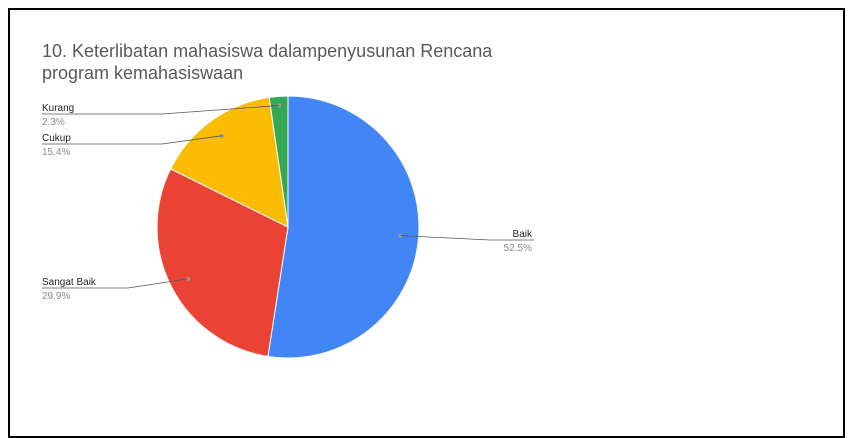 This screenshot has width=856, height=438. What do you see at coordinates (343, 227) in the screenshot?
I see `pie-slice-baik` at bounding box center [343, 227].